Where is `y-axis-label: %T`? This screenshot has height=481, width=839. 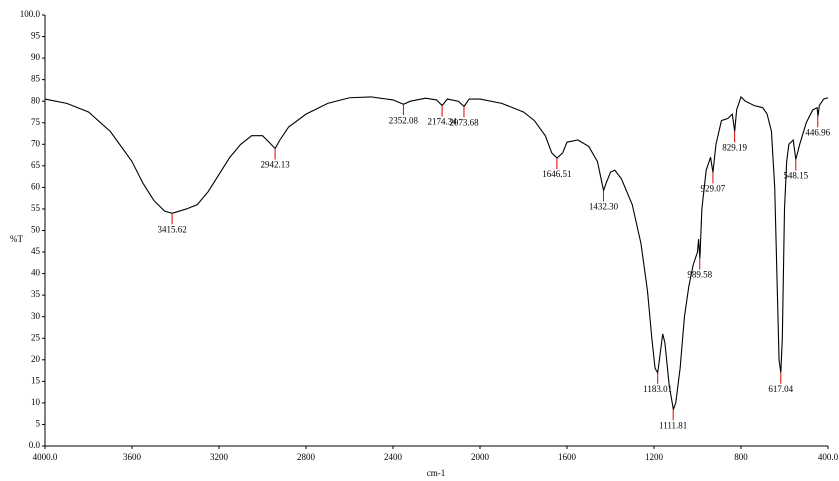
y-axis-label: %T is located at coordinates (16, 239).